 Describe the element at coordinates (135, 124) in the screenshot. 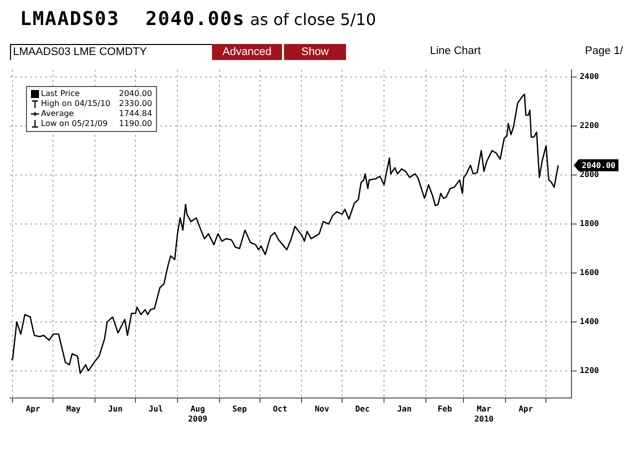

I see `annotation: 1190.00` at that location.